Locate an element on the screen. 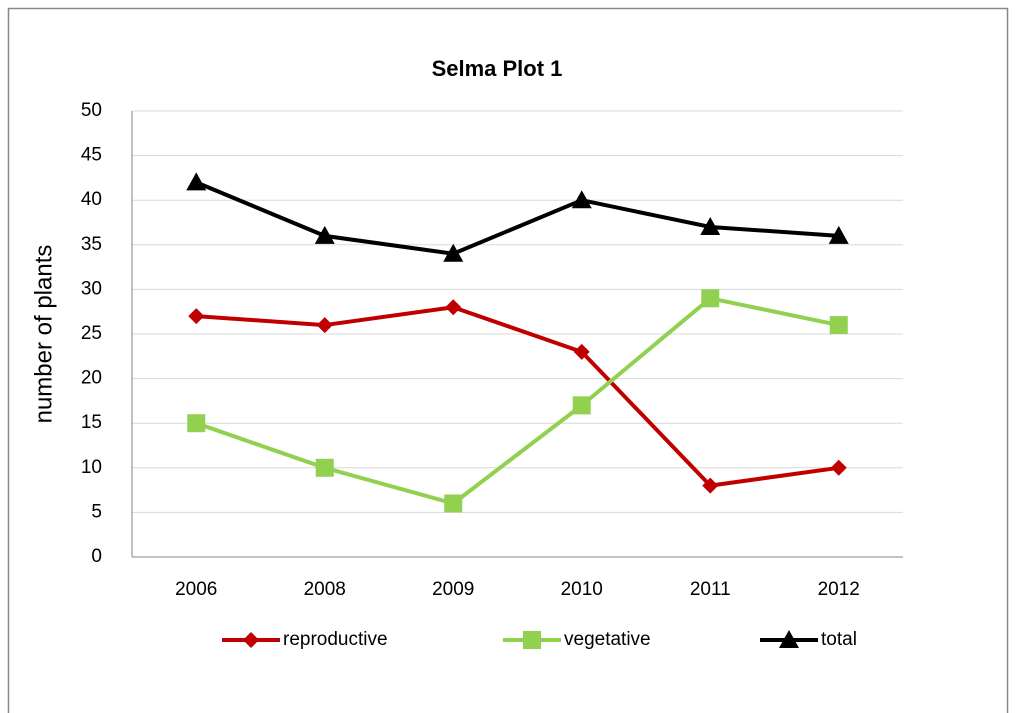  y-tick-label: 15 is located at coordinates (91, 422).